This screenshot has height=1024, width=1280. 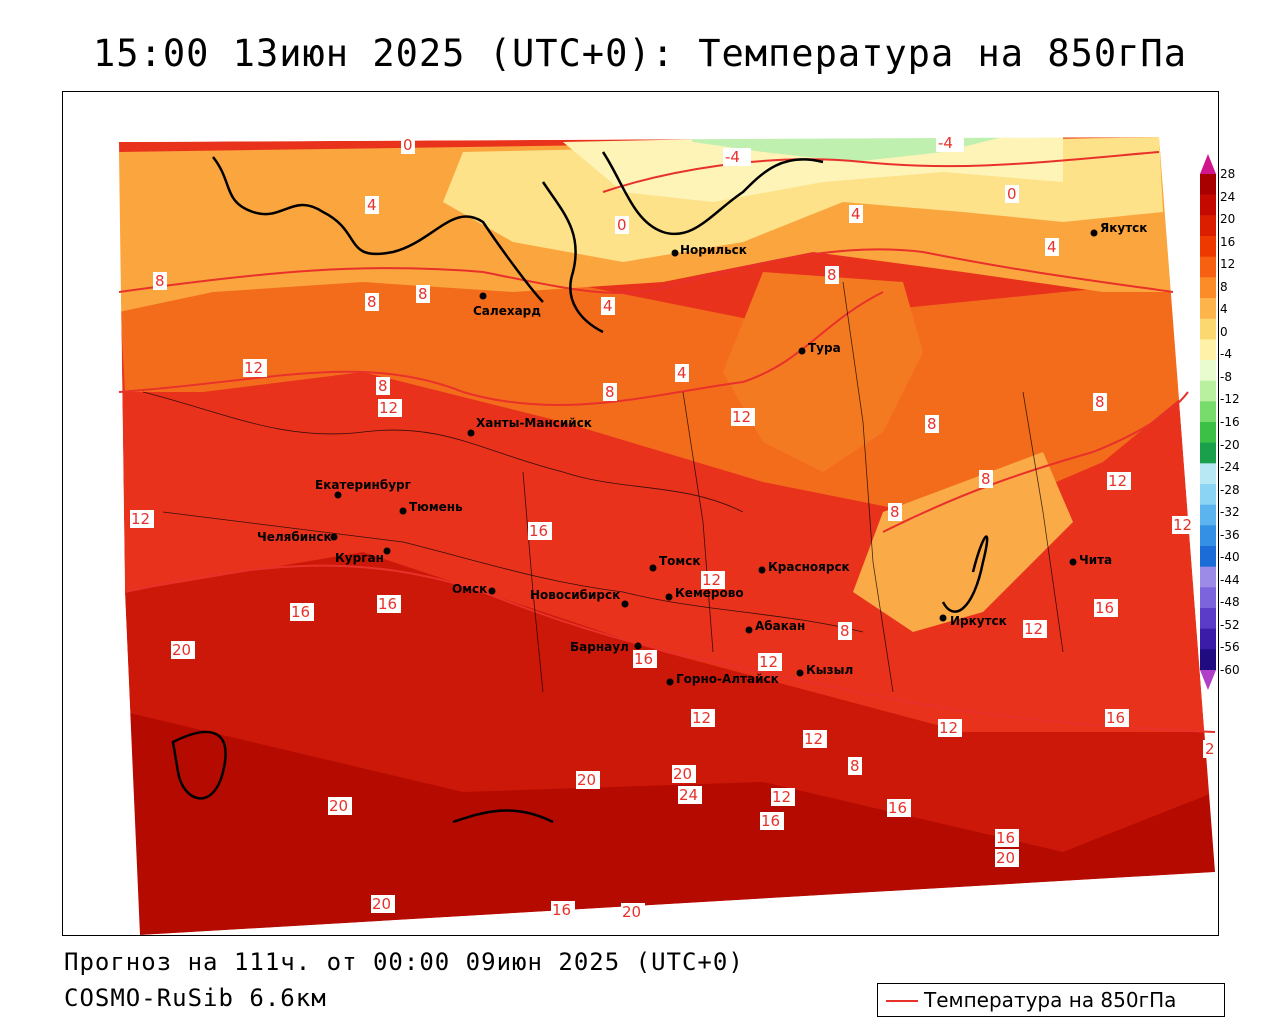 I want to click on city-kemerovo: Кемерово, so click(x=704, y=593).